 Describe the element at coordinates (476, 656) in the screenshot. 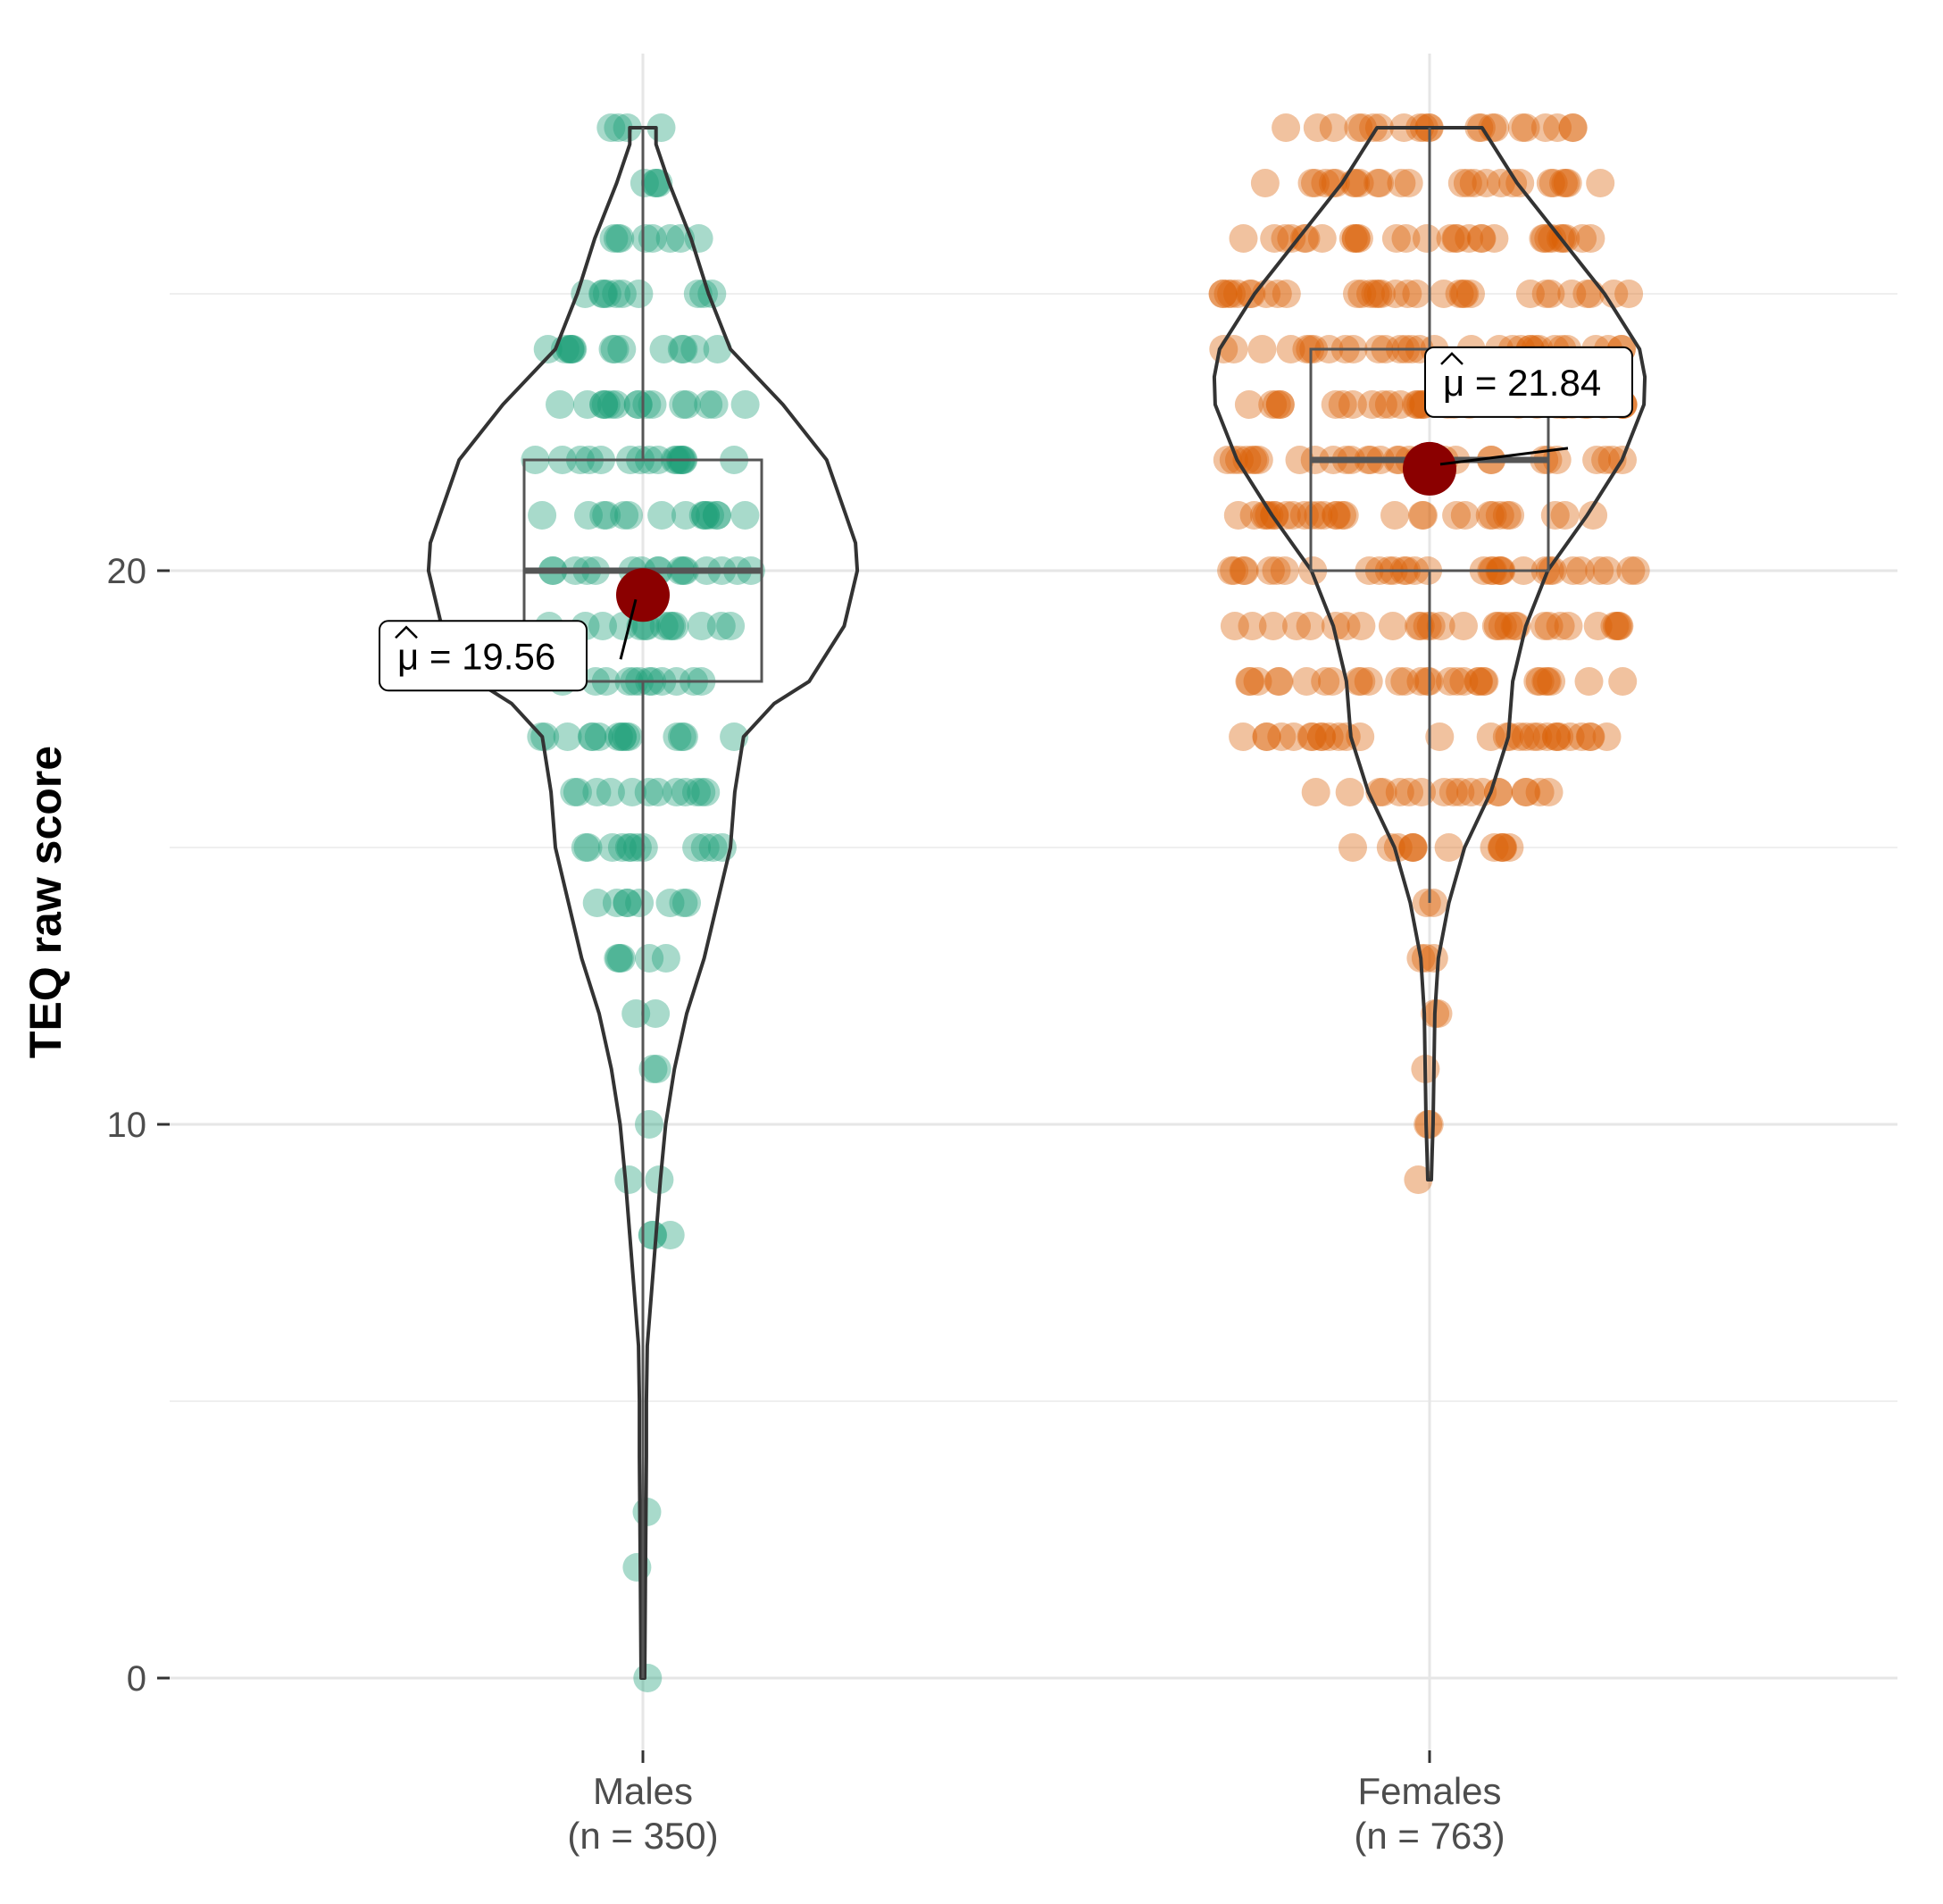

I see `mean-label-text: μ = 19.56` at that location.